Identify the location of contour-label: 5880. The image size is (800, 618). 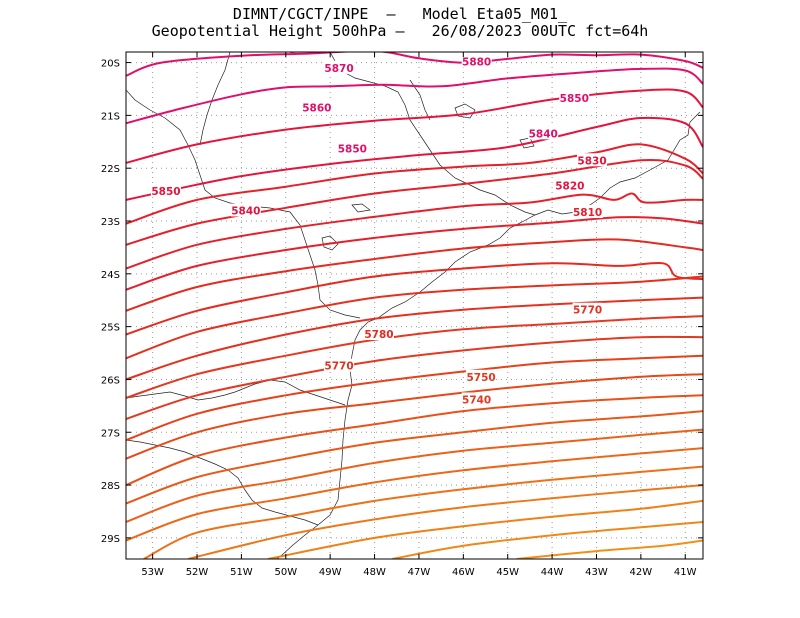
(476, 63).